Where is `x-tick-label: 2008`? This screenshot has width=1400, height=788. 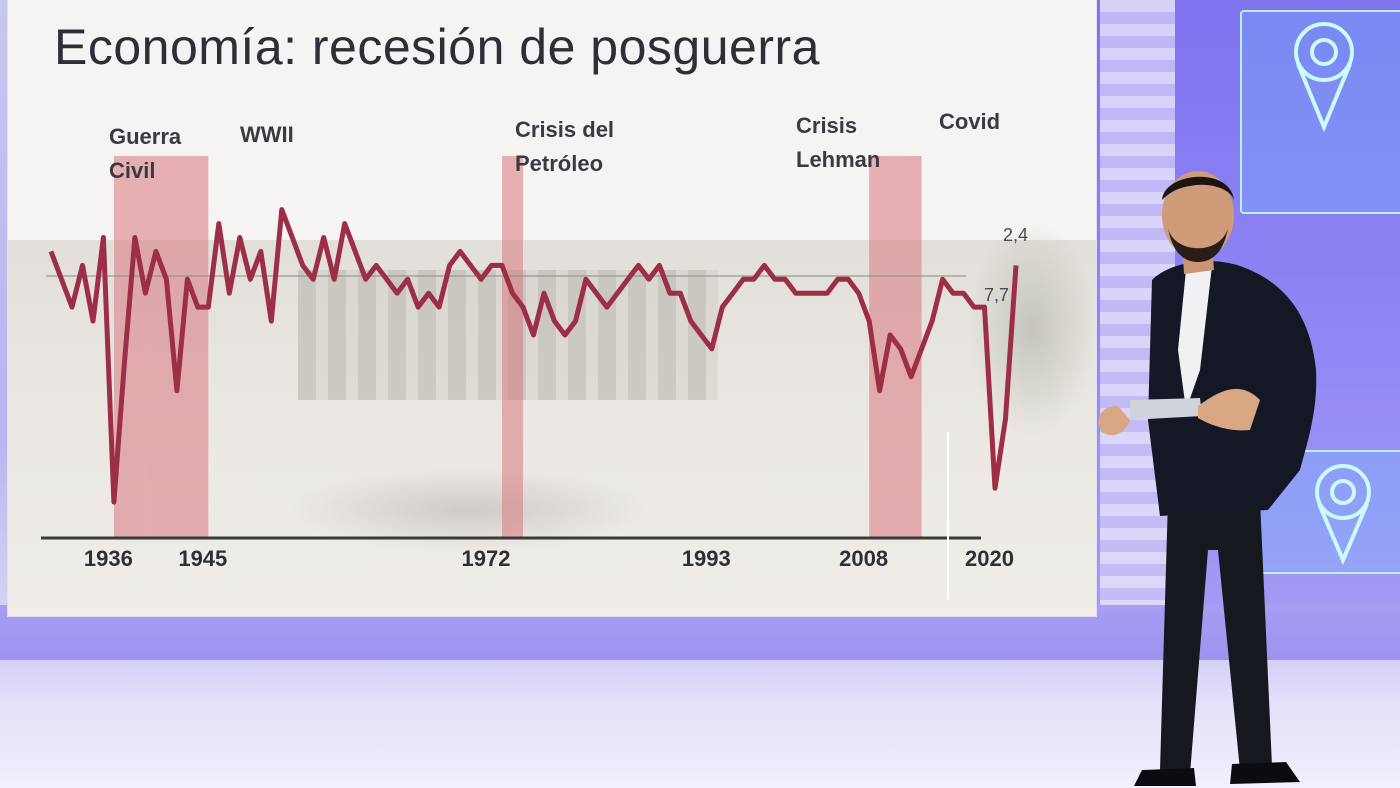 x-tick-label: 2008 is located at coordinates (863, 558).